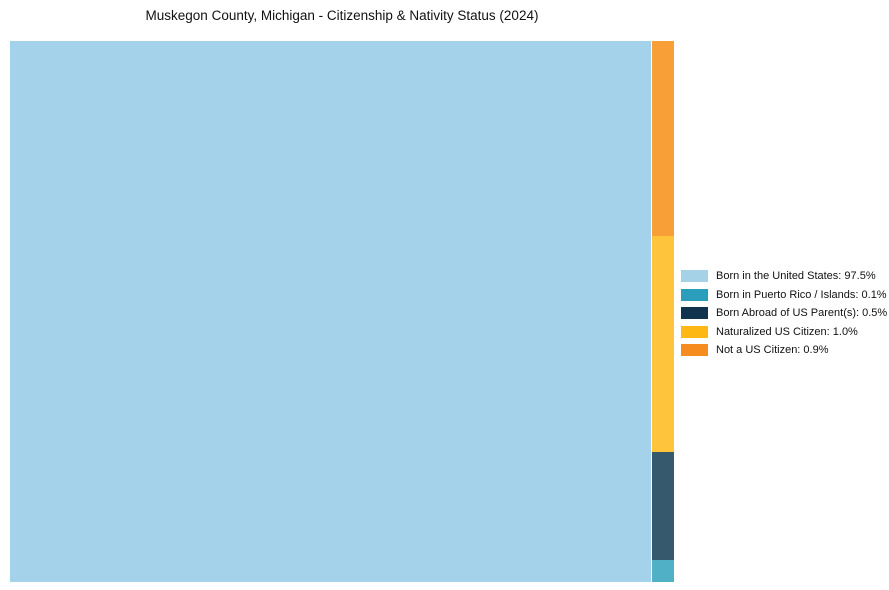 This screenshot has width=889, height=590. Describe the element at coordinates (694, 313) in the screenshot. I see `legend-swatch-born-abroad-of-us-parent-s` at that location.